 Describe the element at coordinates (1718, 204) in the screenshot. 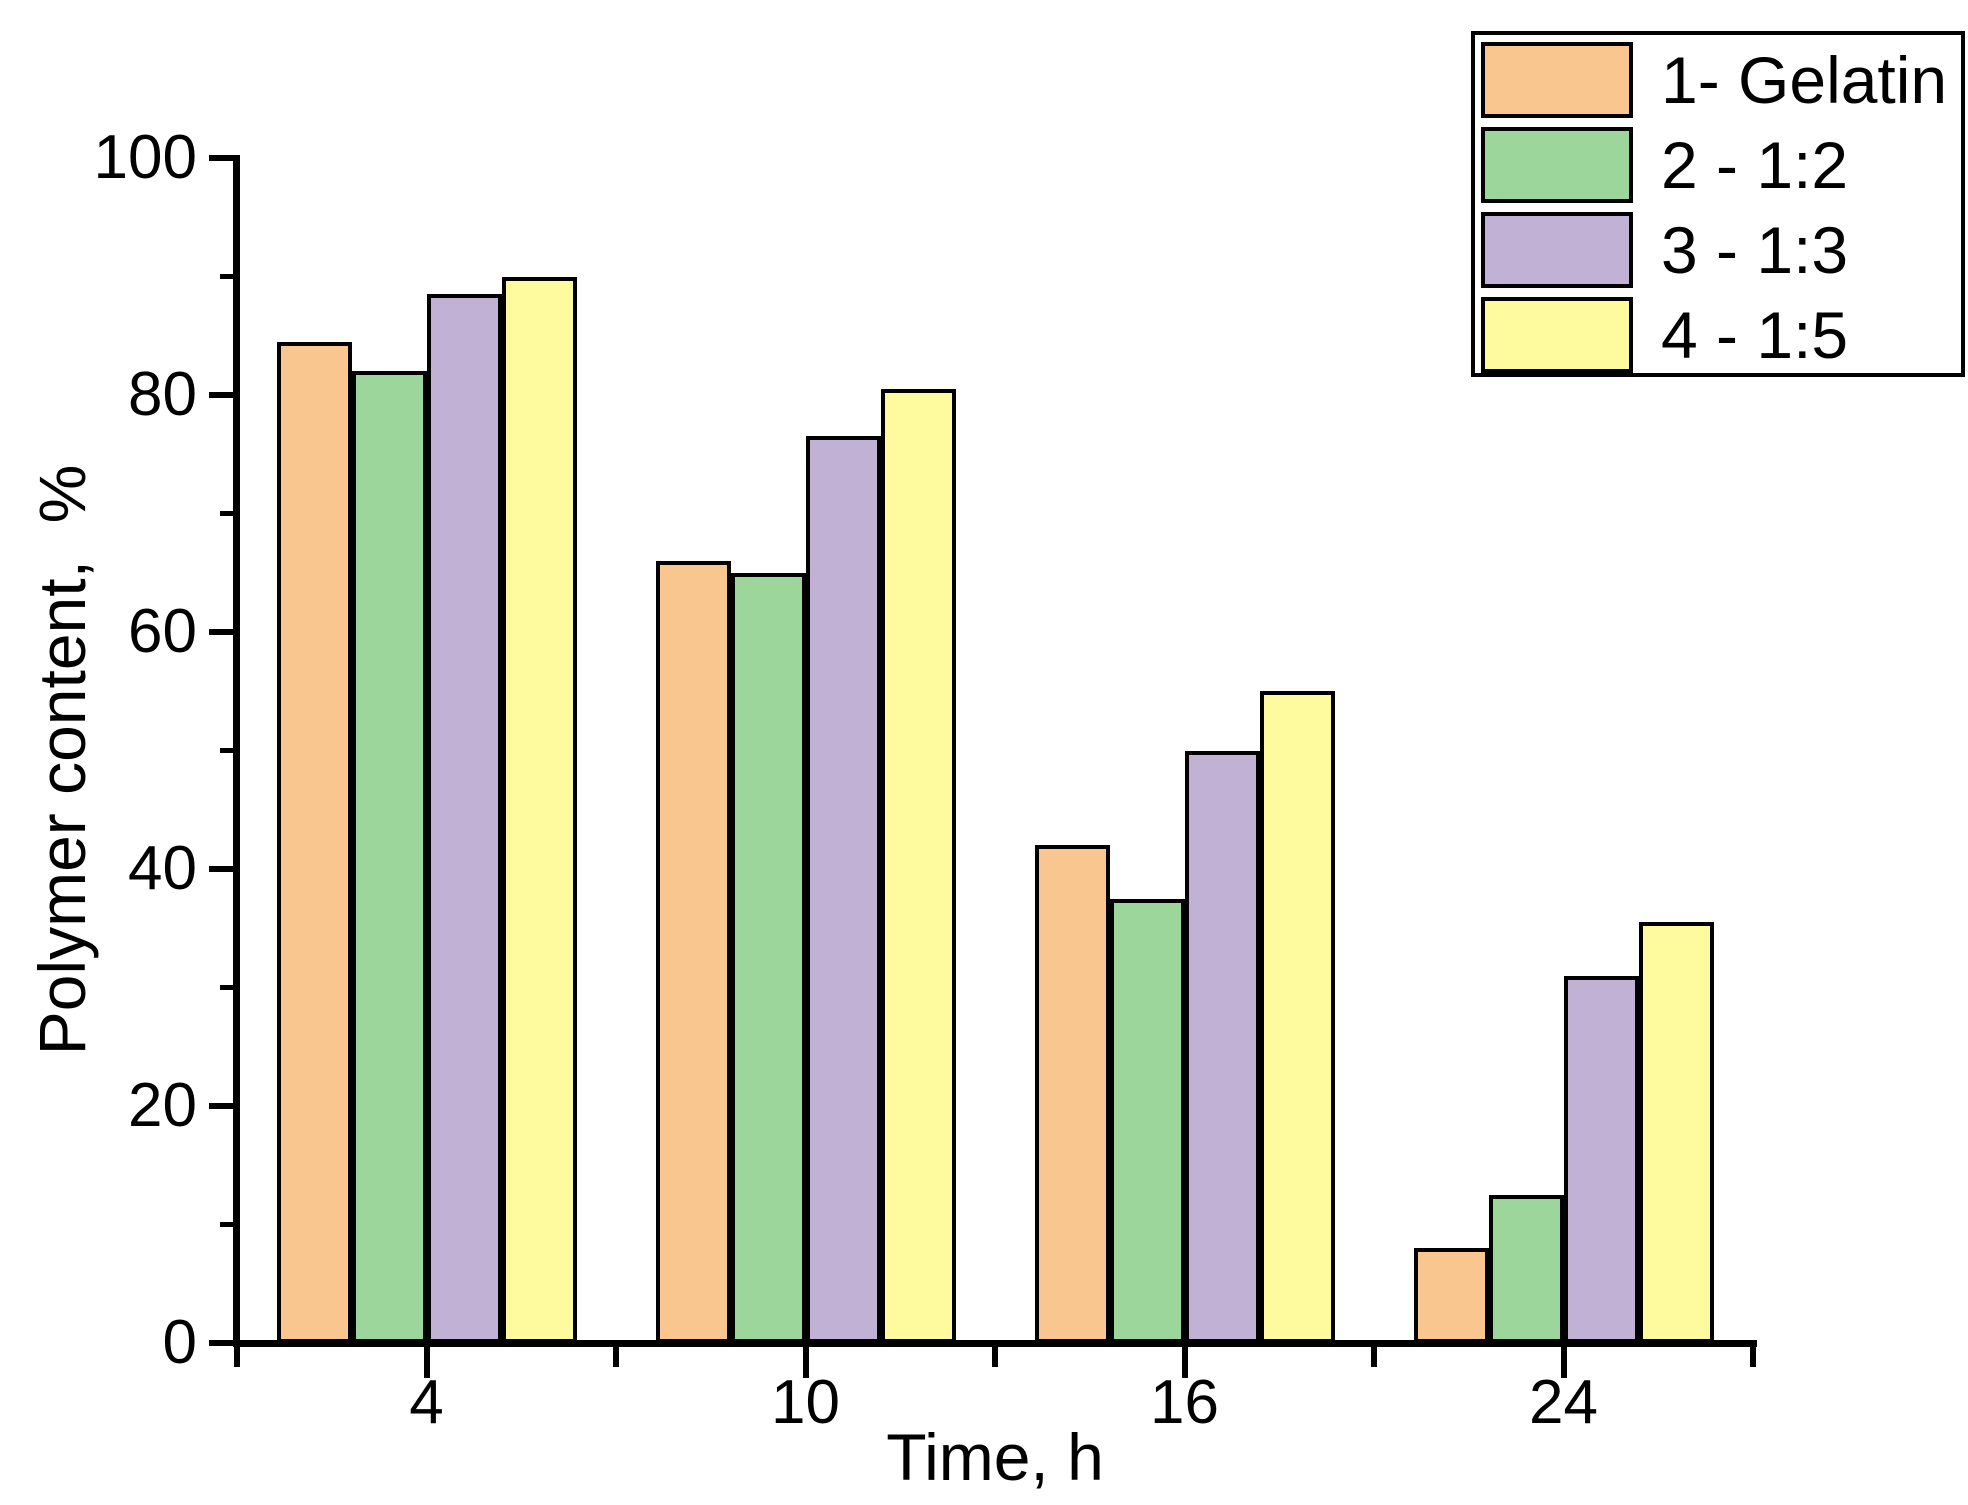

I see `legend: 1- Gelatin 2 - 1:2 3 - 1:3 4 - 1:5` at that location.